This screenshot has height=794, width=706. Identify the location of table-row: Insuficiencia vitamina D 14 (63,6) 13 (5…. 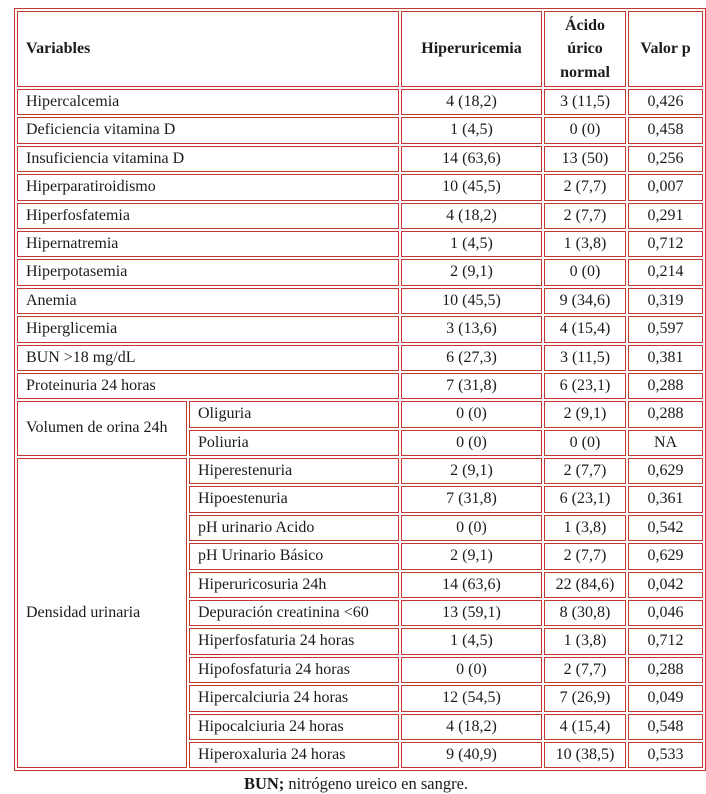
(360, 159).